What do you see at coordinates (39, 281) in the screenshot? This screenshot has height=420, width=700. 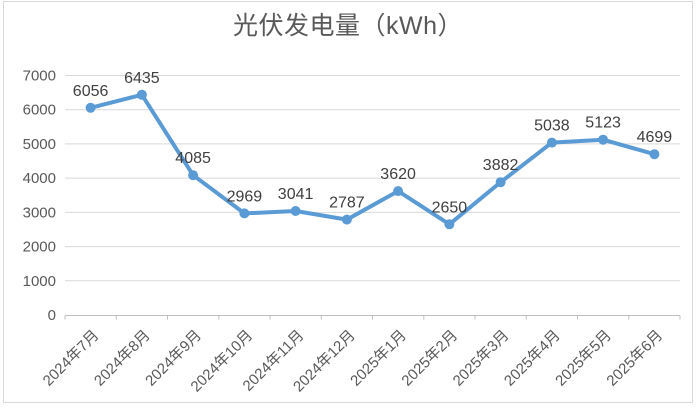 I see `y-axis-tick-label: 1000` at bounding box center [39, 281].